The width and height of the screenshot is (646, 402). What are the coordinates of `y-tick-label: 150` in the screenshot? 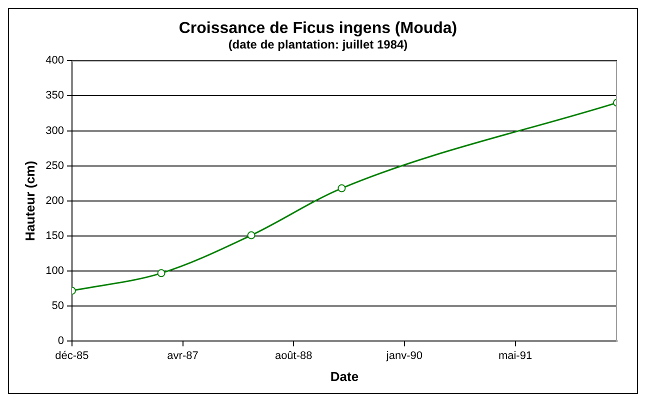 It's located at (55, 236).